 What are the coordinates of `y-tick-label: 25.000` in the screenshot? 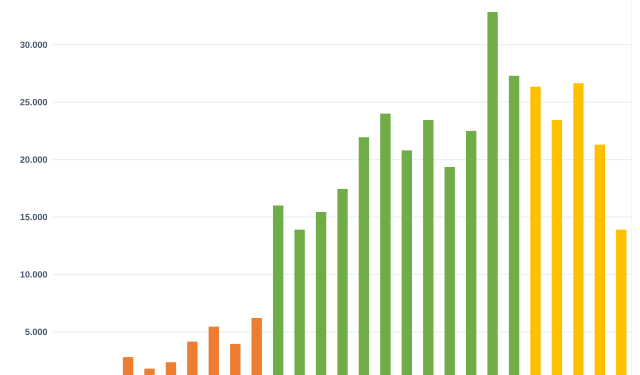 It's located at (34, 102).